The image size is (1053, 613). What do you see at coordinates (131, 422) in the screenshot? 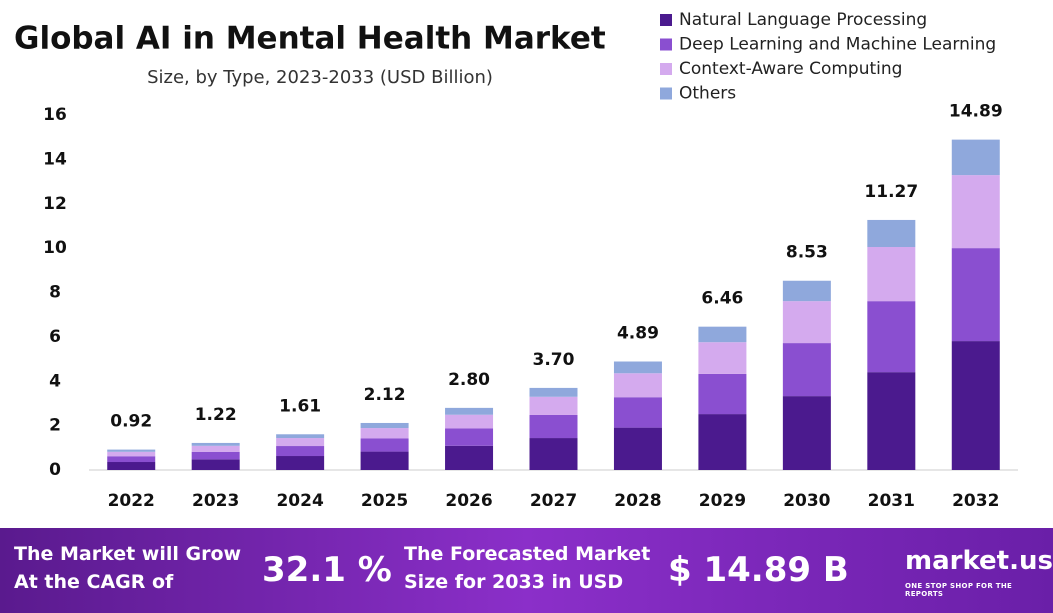
I see `total-label: 0.92` at bounding box center [131, 422].